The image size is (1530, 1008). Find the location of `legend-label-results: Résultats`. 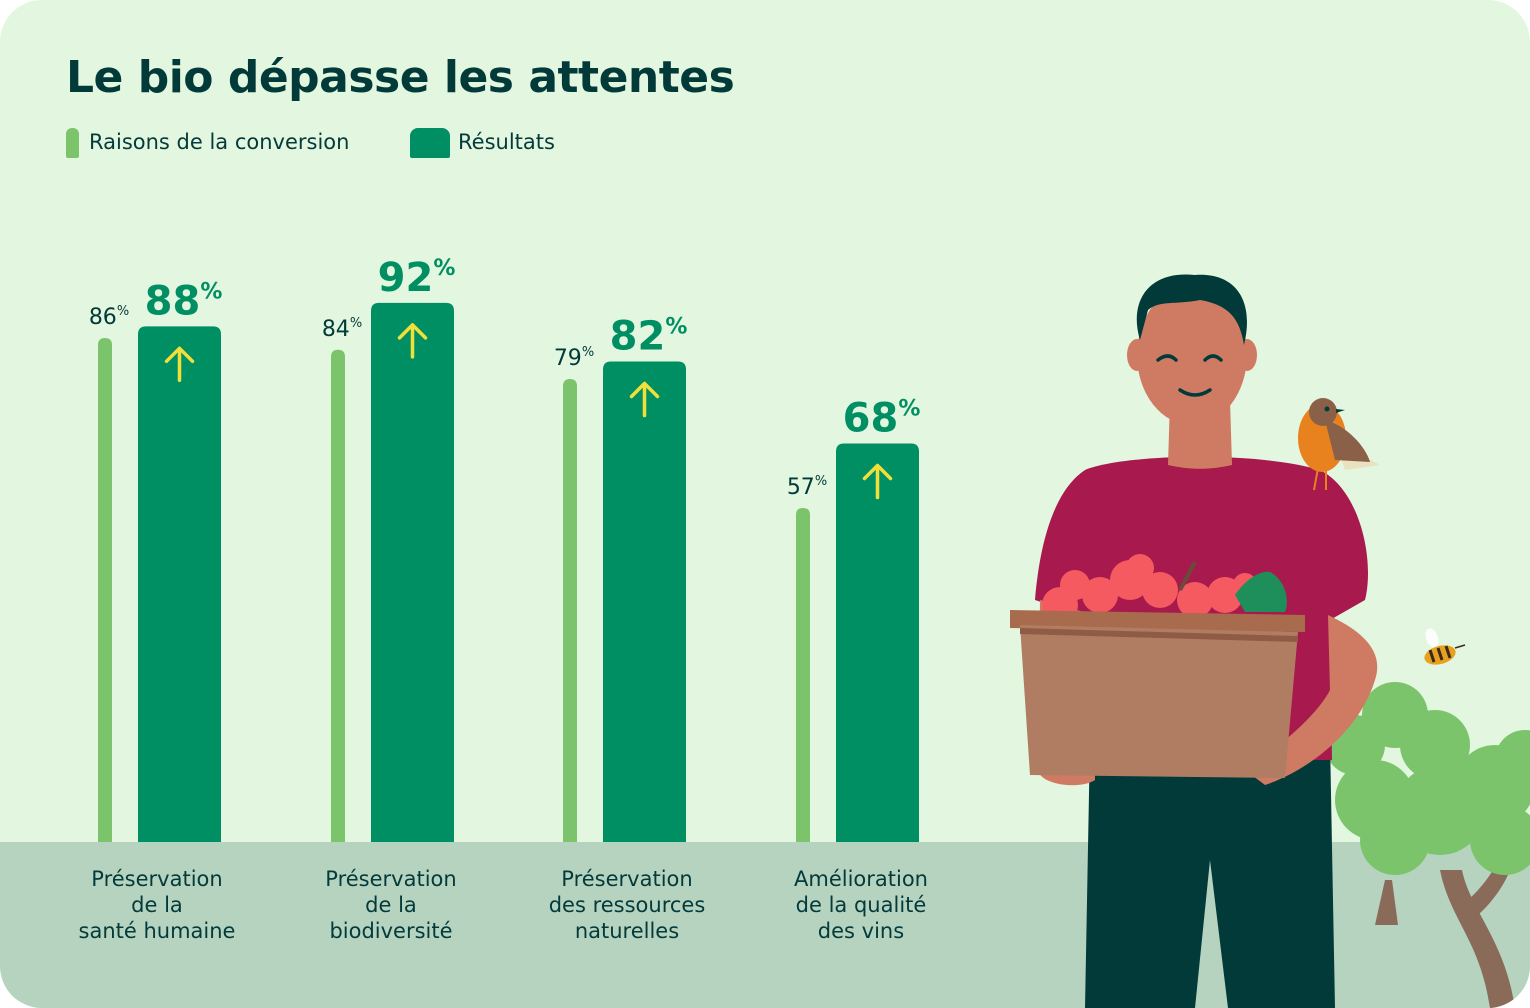

legend-label-results: Résultats is located at coordinates (506, 142).